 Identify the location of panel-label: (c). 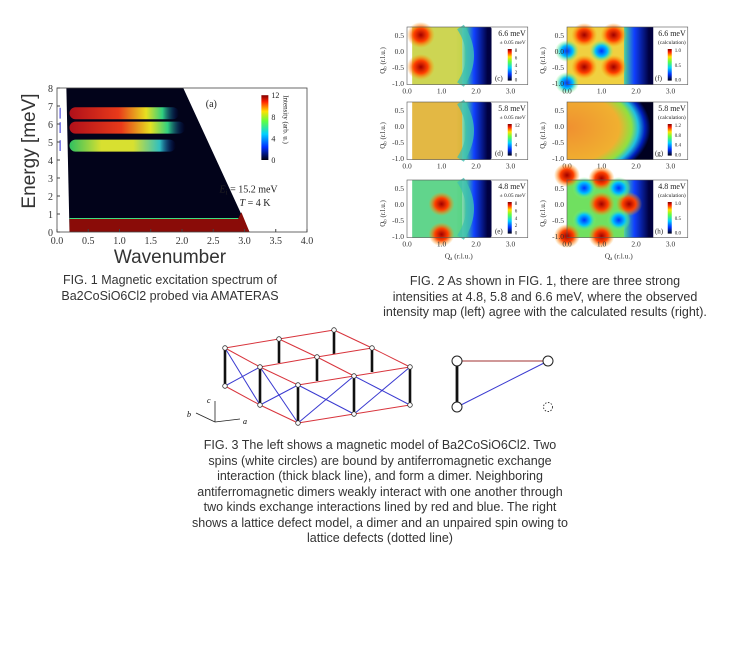
(499, 79).